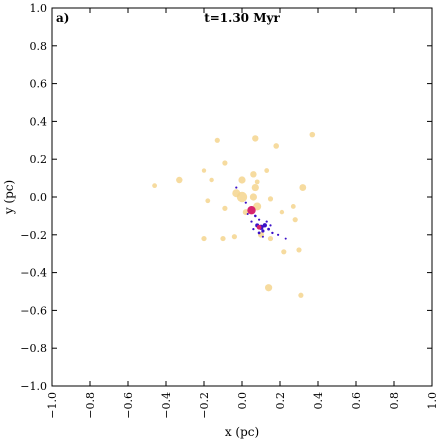 The image size is (445, 441). What do you see at coordinates (166, 405) in the screenshot?
I see `x-tick-label: −0.4` at bounding box center [166, 405].